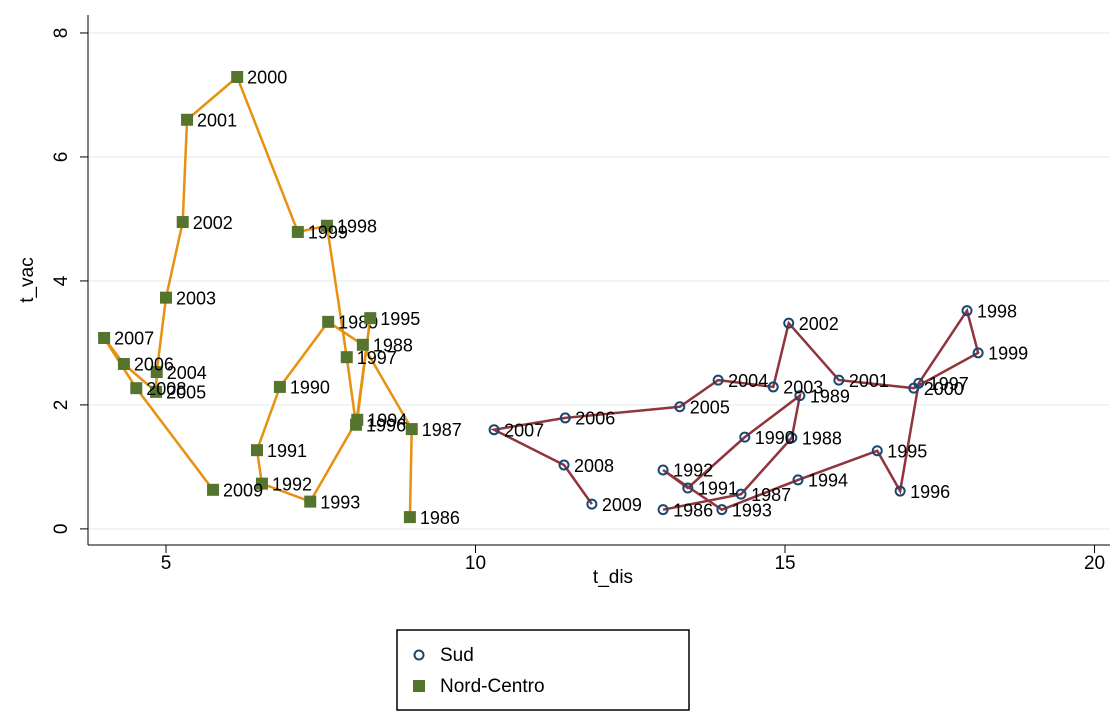 The width and height of the screenshot is (1114, 711). What do you see at coordinates (61, 405) in the screenshot?
I see `y-tick-label: 2` at bounding box center [61, 405].